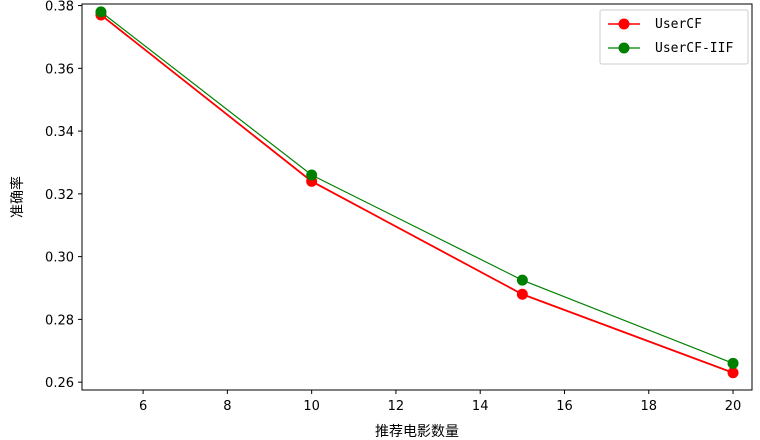 The height and width of the screenshot is (440, 760). What do you see at coordinates (678, 24) in the screenshot?
I see `legend-label-usercf: UserCF` at bounding box center [678, 24].